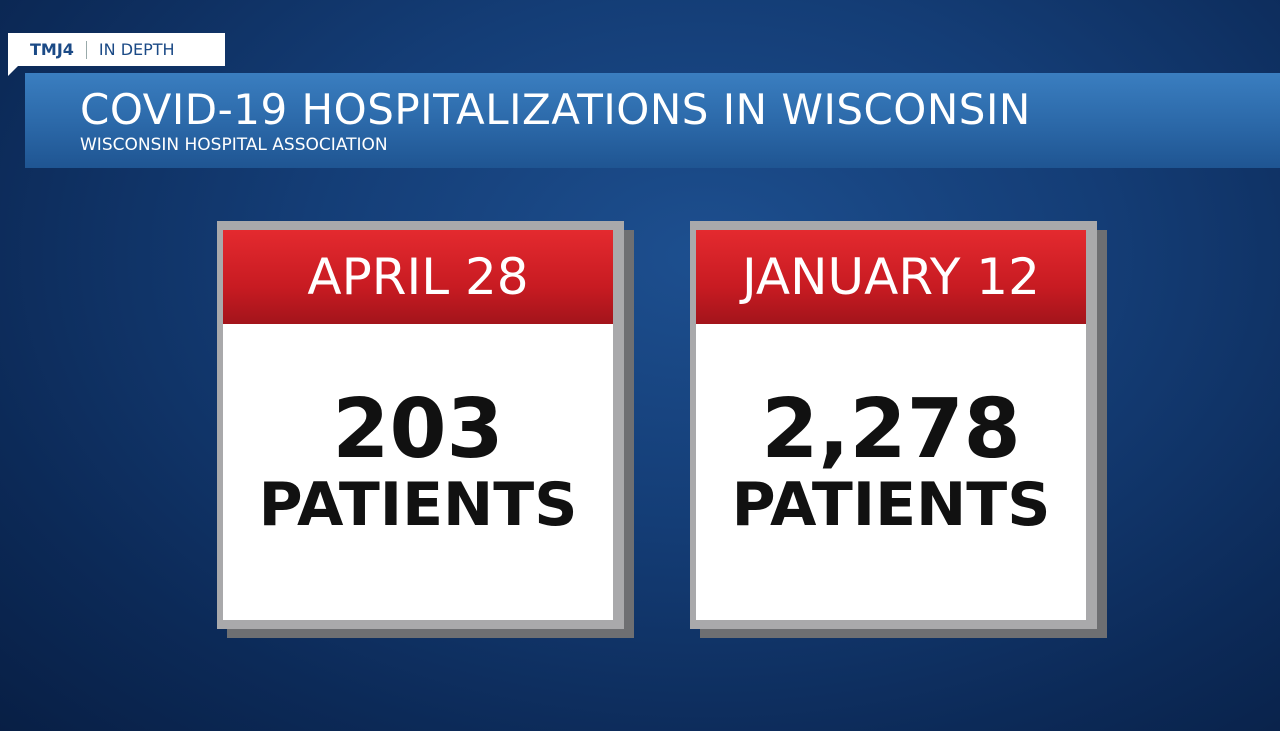 The width and height of the screenshot is (1280, 731). Describe the element at coordinates (555, 109) in the screenshot. I see `title: COVID-19 HOSPITALIZATIONS IN WISCONSIN` at that location.